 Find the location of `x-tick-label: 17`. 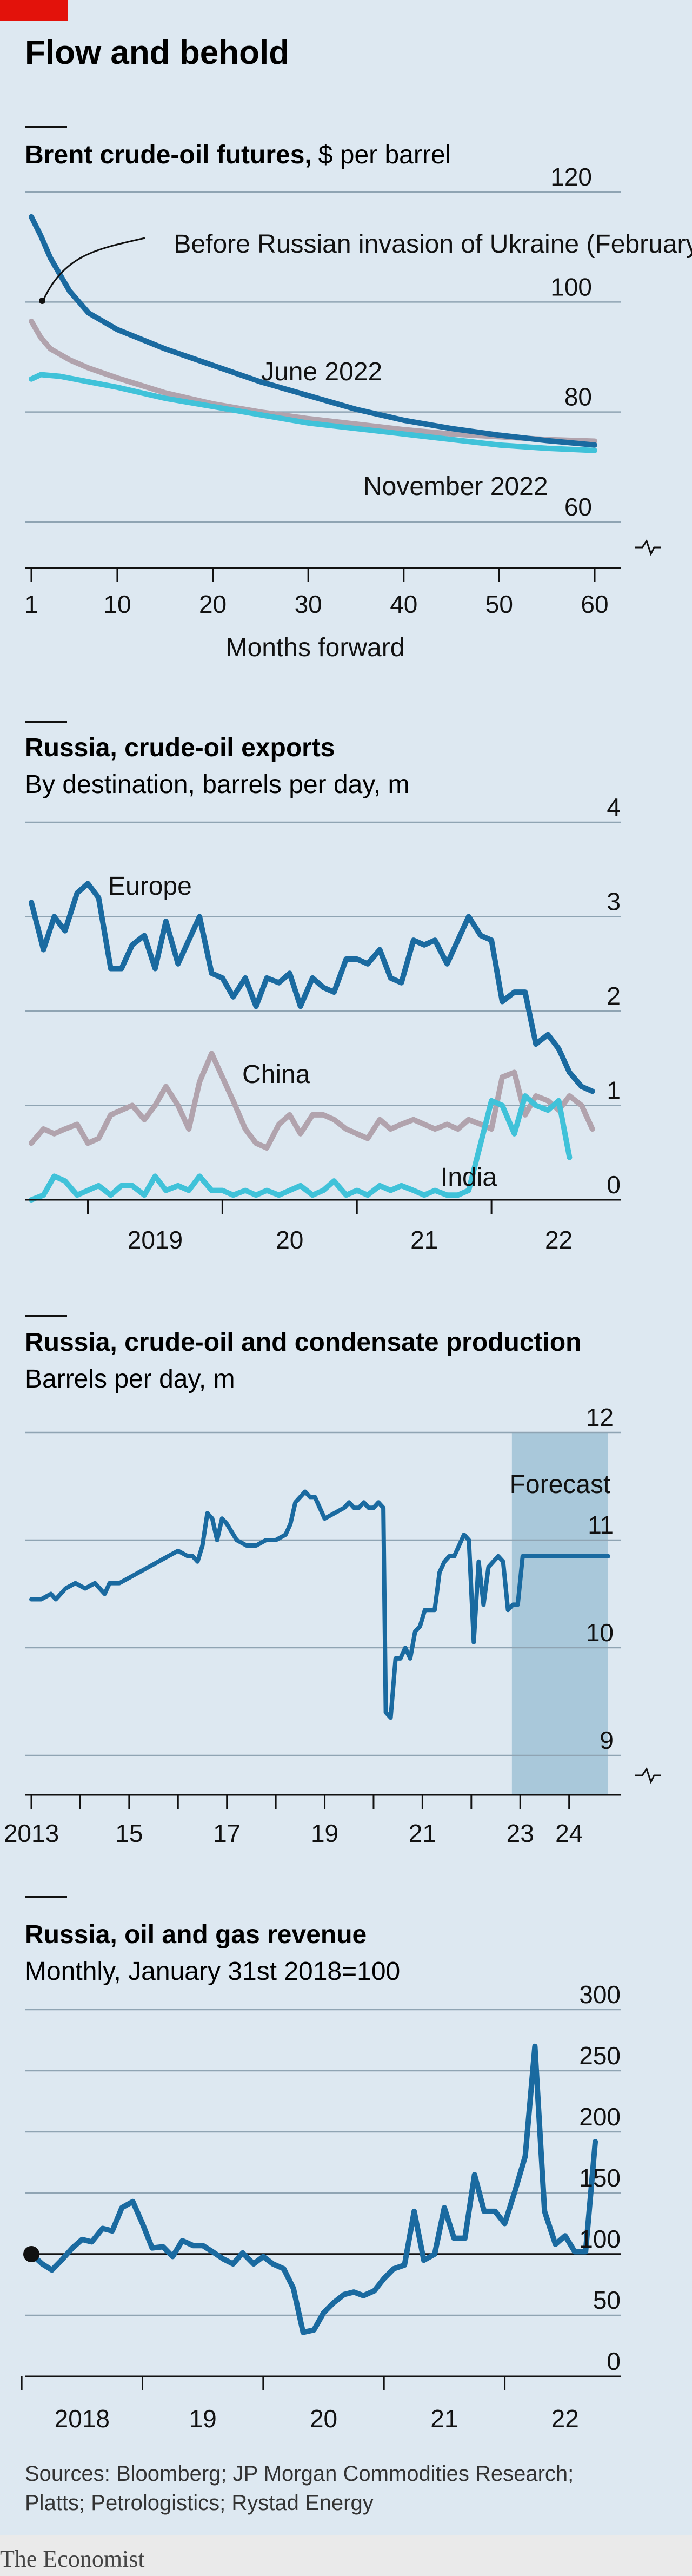

x-tick-label: 17 is located at coordinates (227, 1833).